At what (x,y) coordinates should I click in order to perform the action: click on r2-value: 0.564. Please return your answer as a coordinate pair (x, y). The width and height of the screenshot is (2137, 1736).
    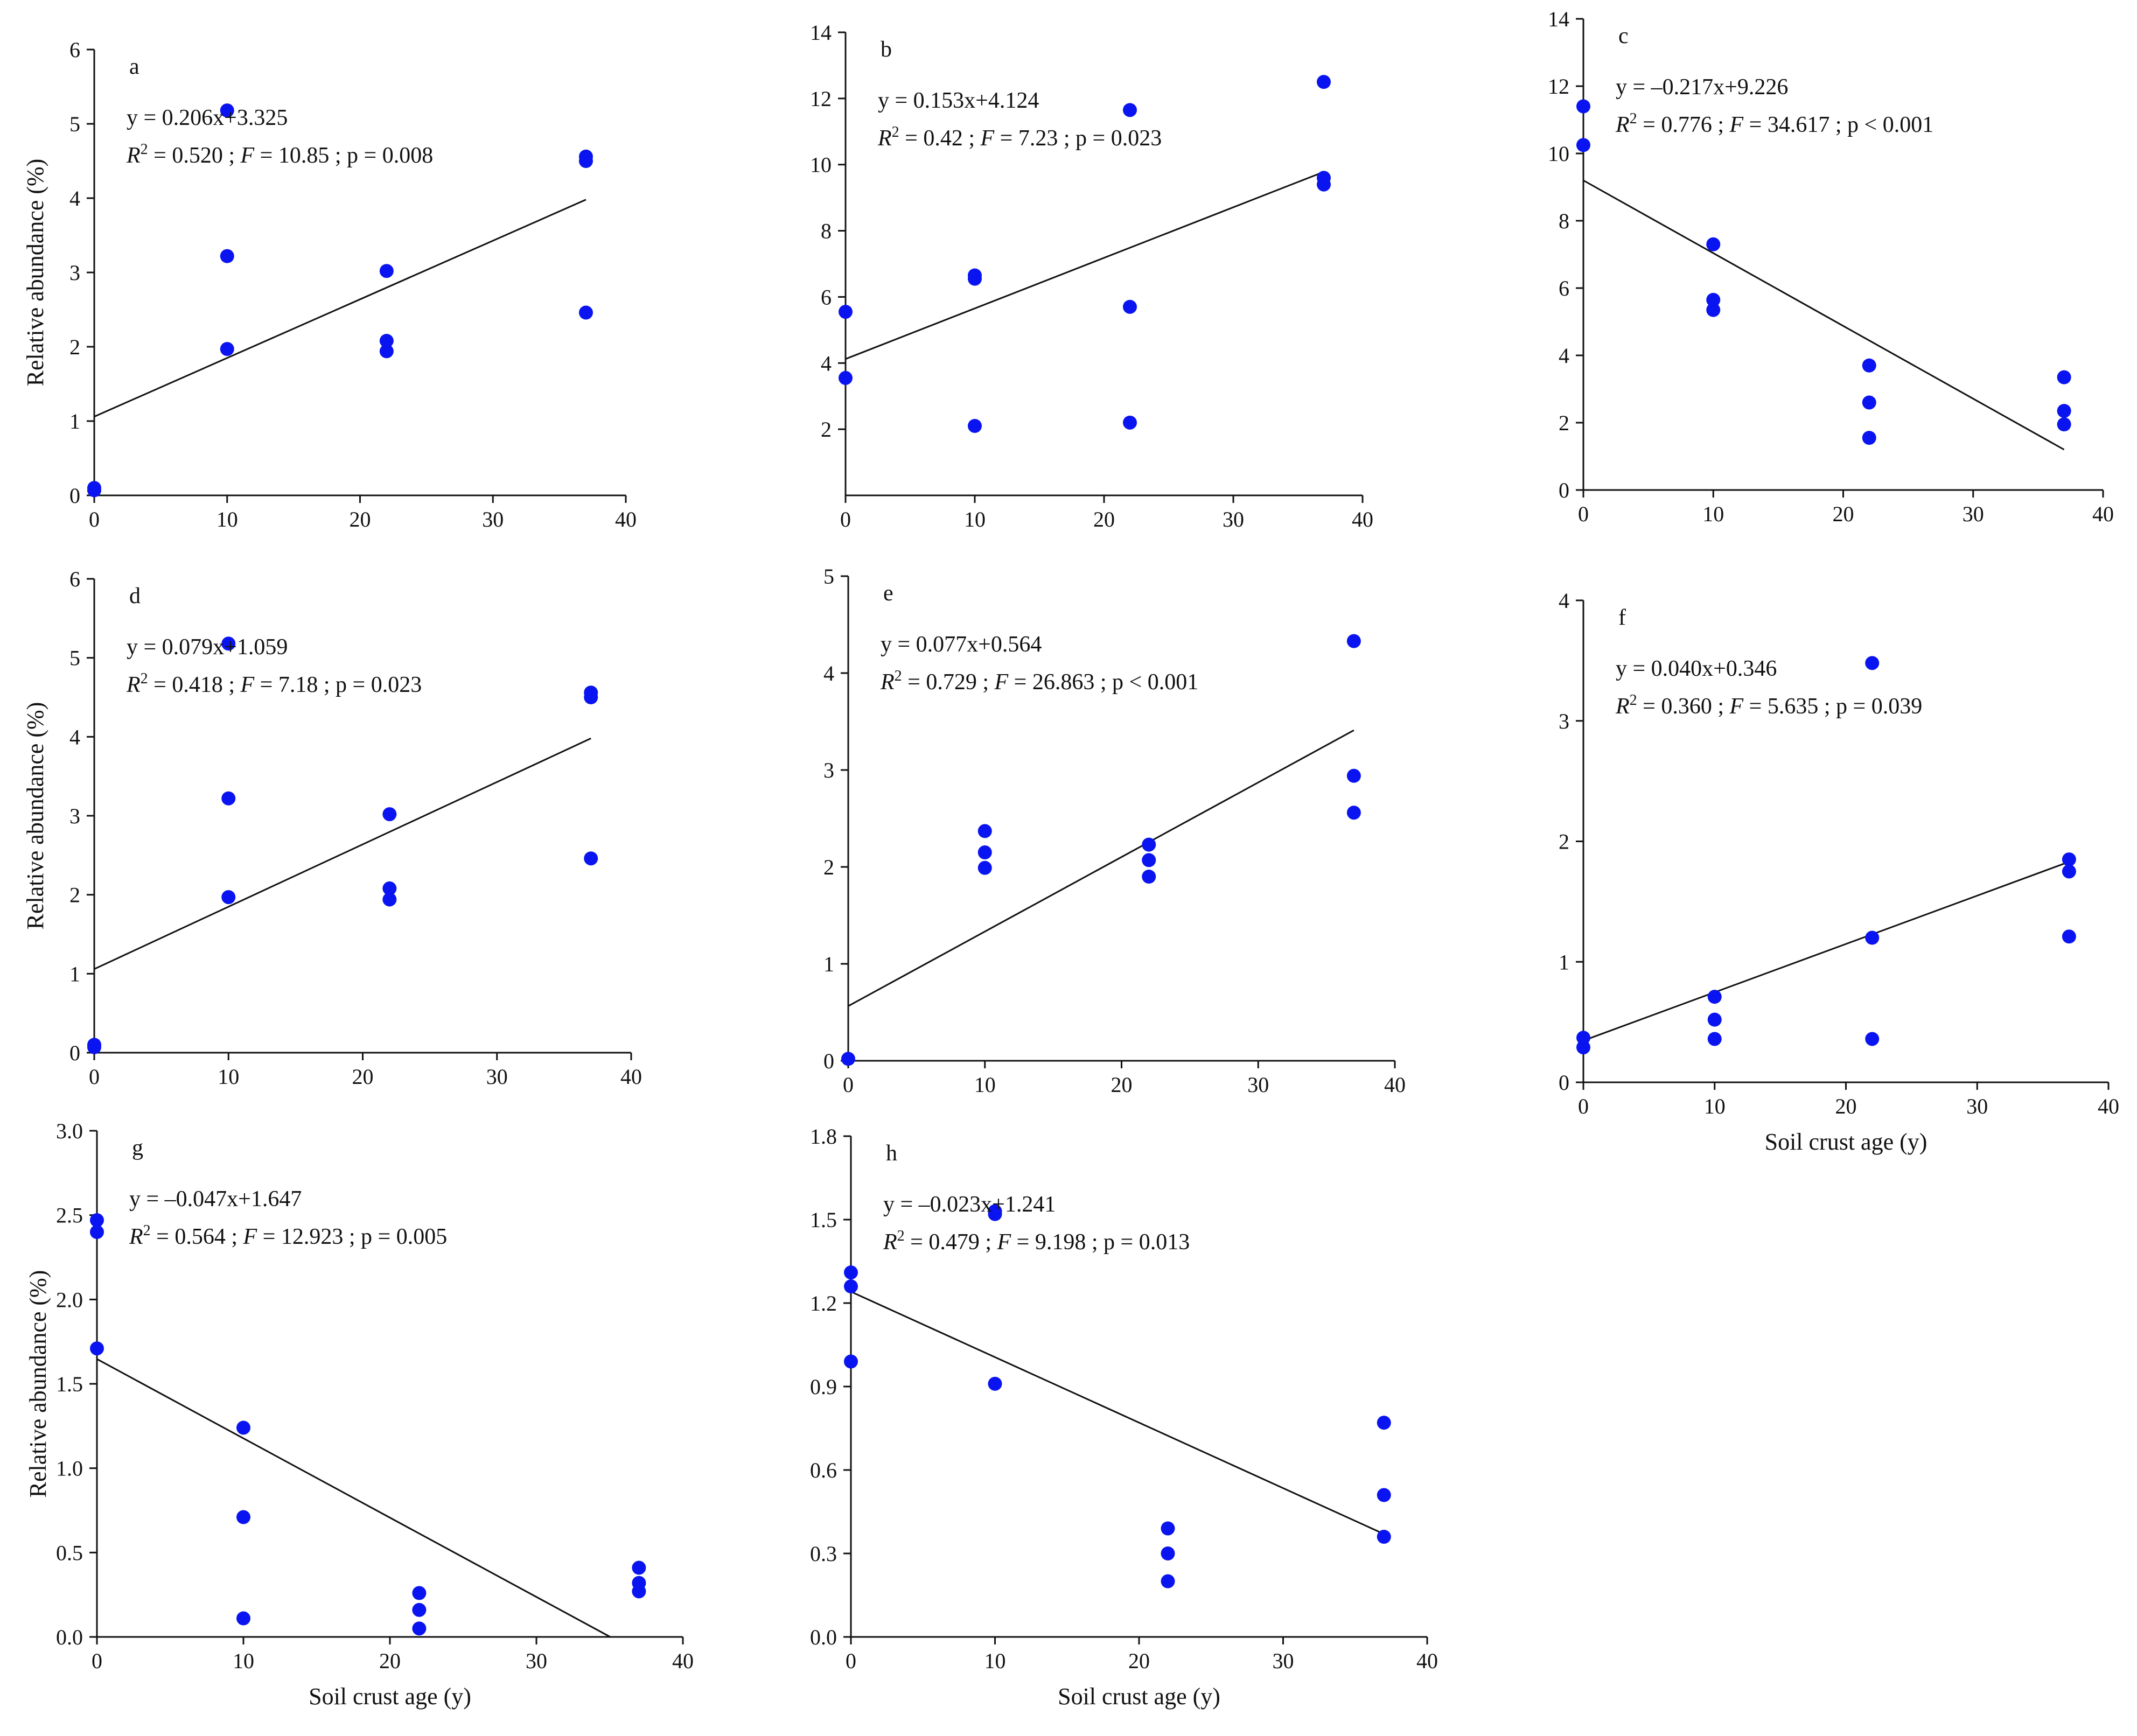
    Looking at the image, I should click on (200, 1236).